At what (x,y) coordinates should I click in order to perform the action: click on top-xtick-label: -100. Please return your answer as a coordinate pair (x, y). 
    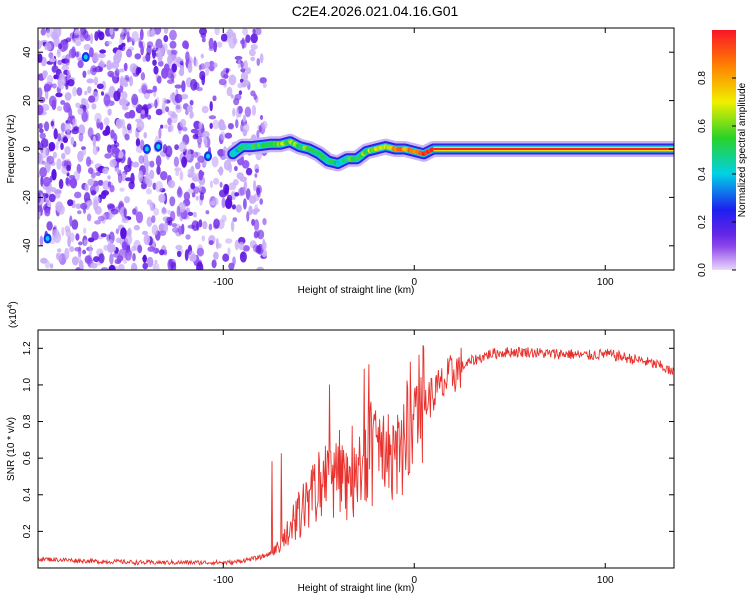
    Looking at the image, I should click on (223, 282).